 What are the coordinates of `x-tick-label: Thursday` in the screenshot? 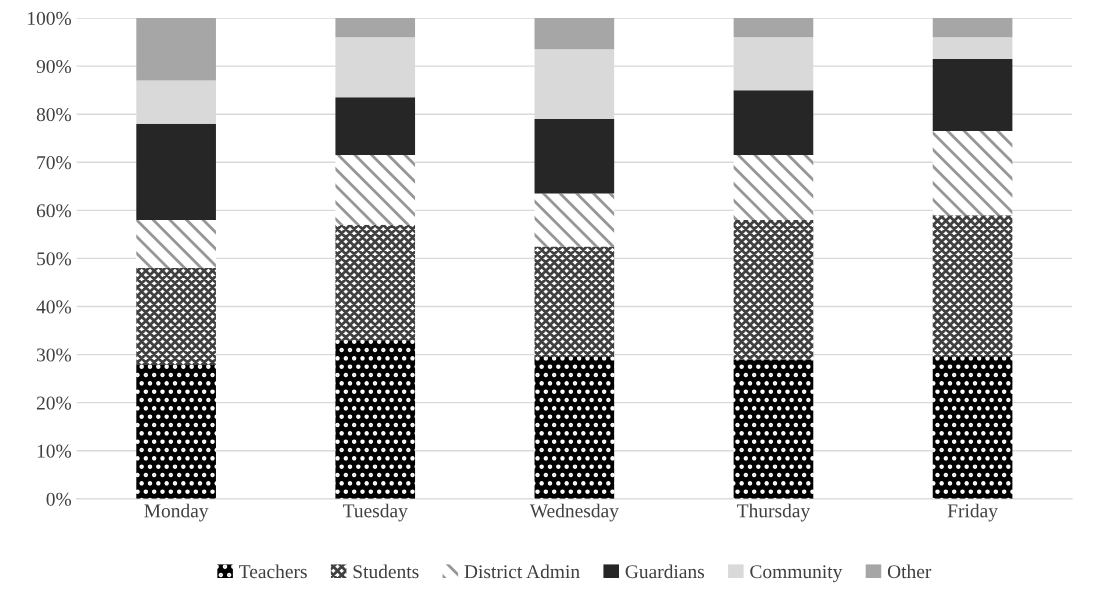 It's located at (774, 512).